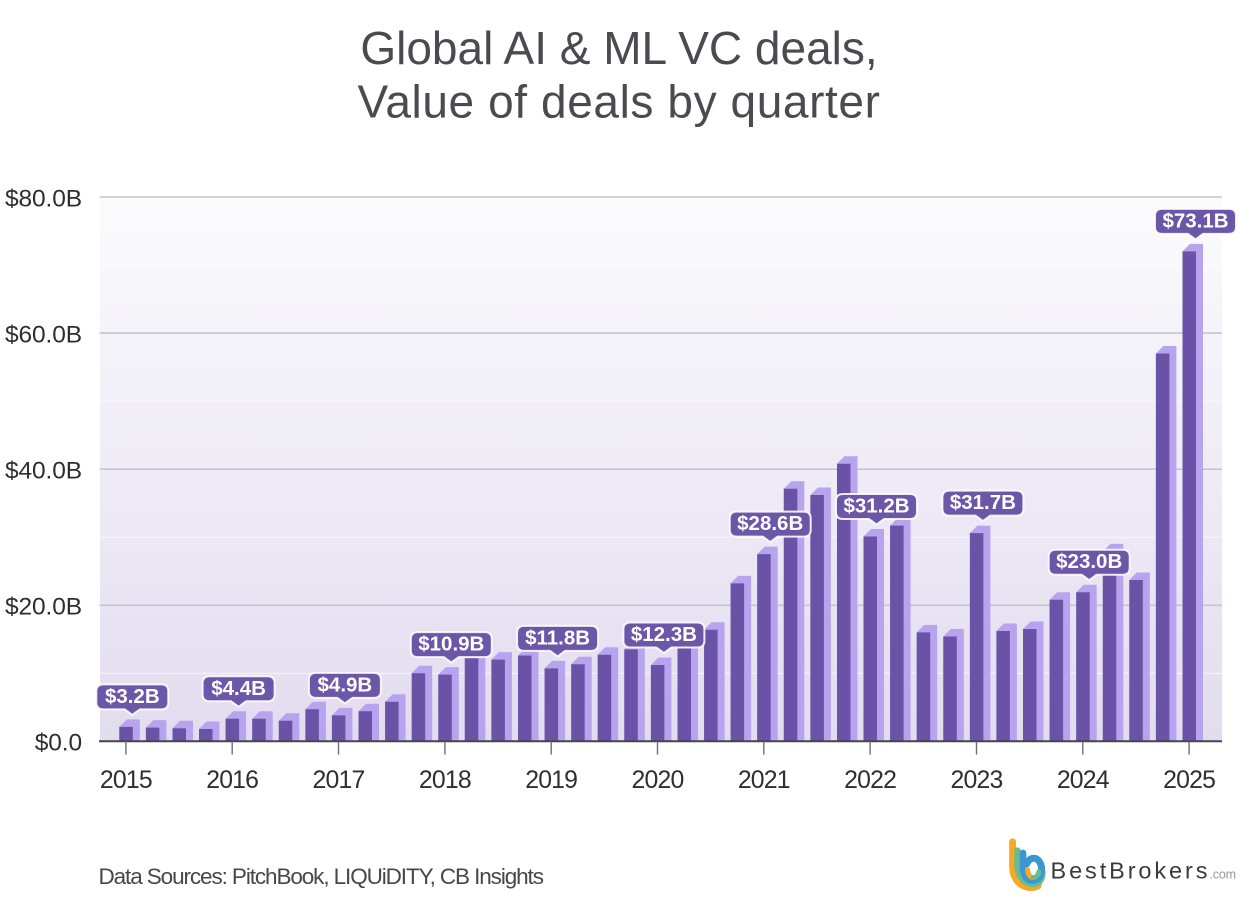 The height and width of the screenshot is (911, 1240). What do you see at coordinates (126, 780) in the screenshot?
I see `svg-text: 2015` at bounding box center [126, 780].